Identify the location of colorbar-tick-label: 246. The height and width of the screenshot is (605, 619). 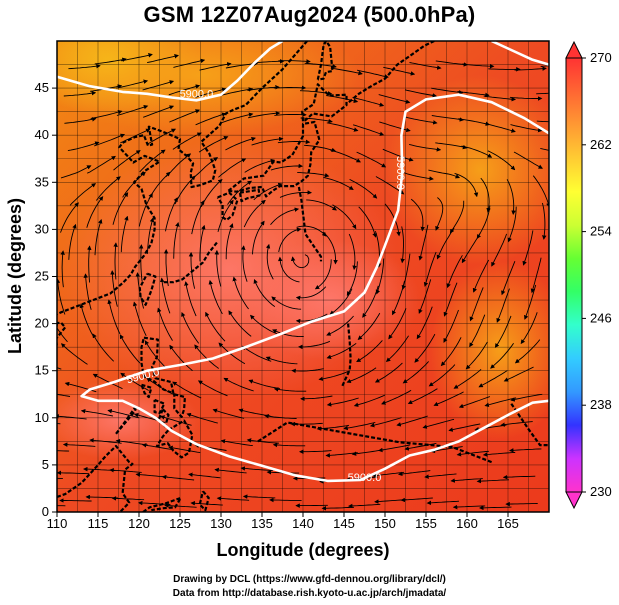
(601, 317).